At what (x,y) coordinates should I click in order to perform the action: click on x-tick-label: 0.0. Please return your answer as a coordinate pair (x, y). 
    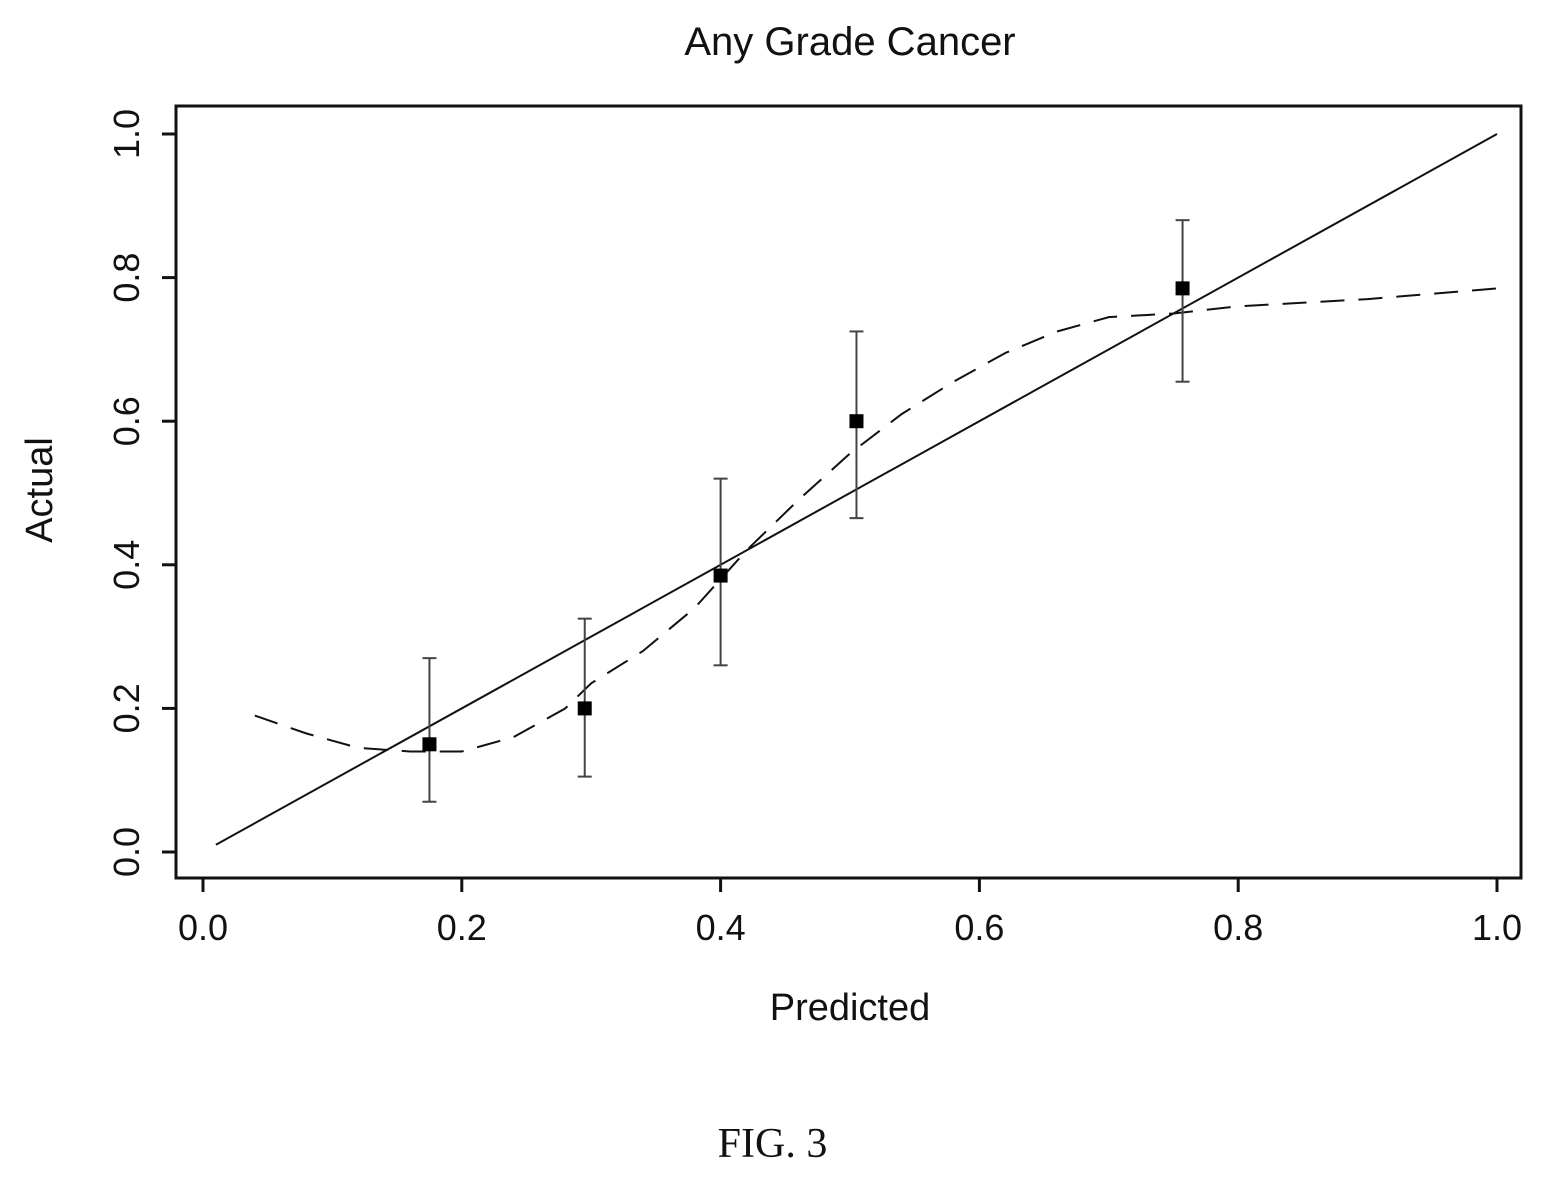
    Looking at the image, I should click on (203, 927).